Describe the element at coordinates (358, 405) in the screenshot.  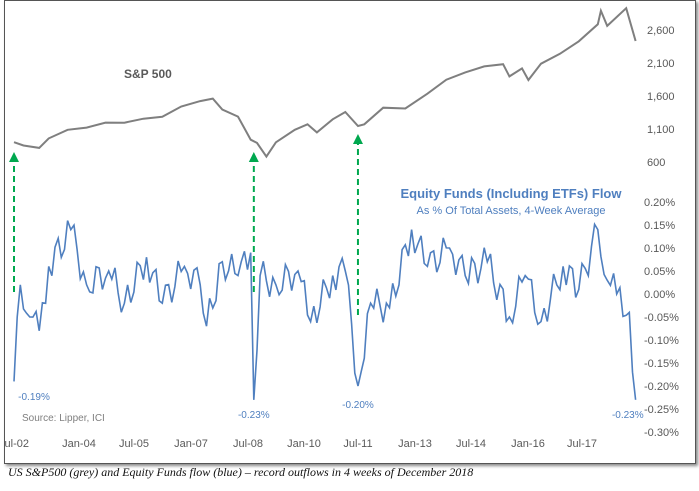
I see `flow-trough-label: -0.20%` at that location.